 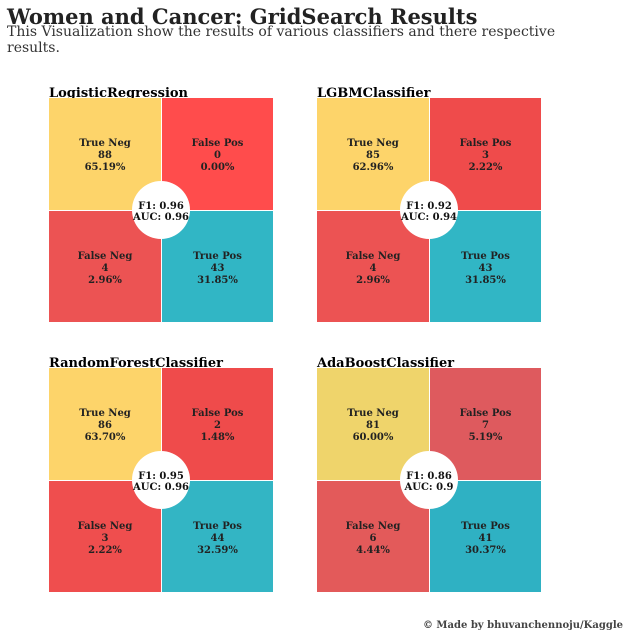 What do you see at coordinates (373, 425) in the screenshot?
I see `cell-count: 81` at bounding box center [373, 425].